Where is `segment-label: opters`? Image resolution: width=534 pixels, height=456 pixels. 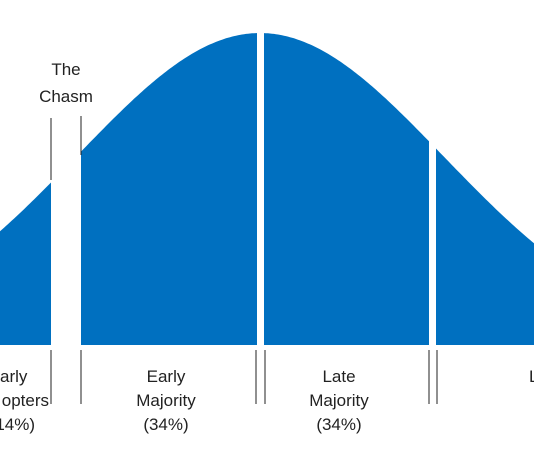 segment-label: opters is located at coordinates (25, 400).